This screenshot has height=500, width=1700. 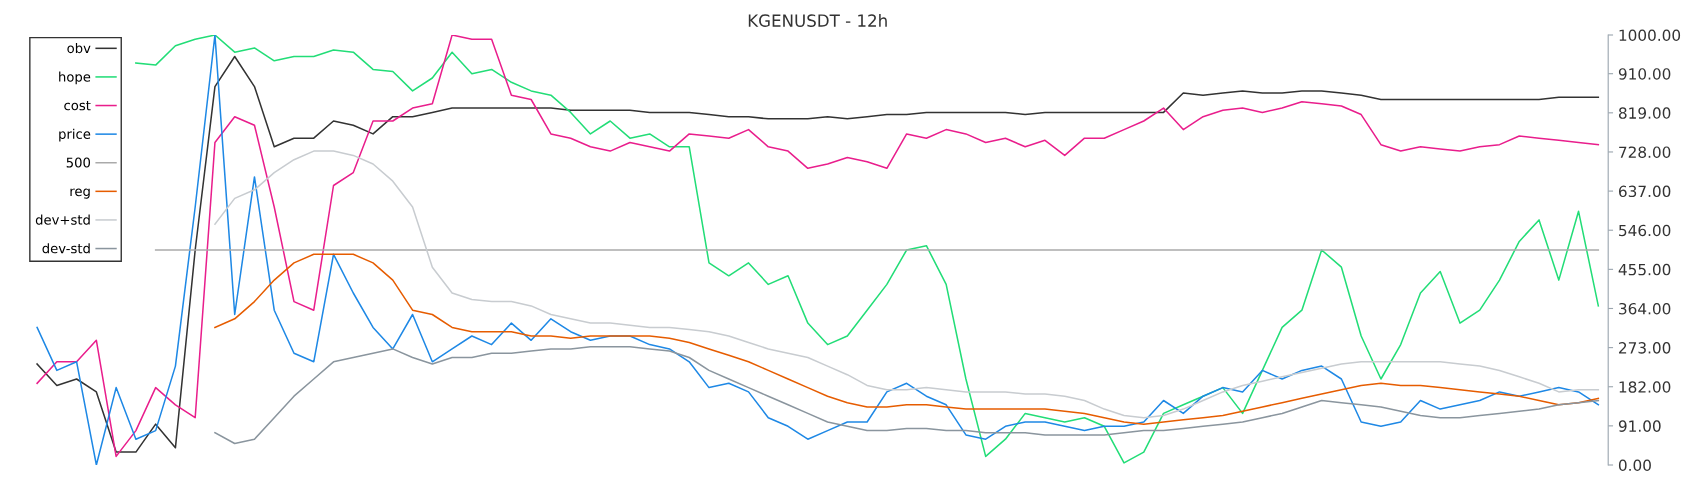 What do you see at coordinates (1634, 465) in the screenshot?
I see `y-tick-label: 0.00` at bounding box center [1634, 465].